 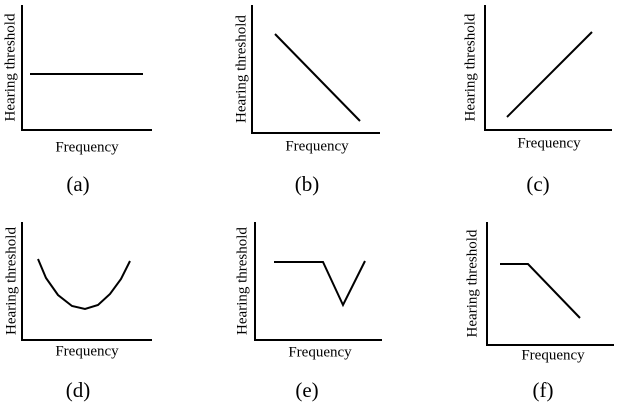 What do you see at coordinates (77, 184) in the screenshot?
I see `panel-caption: (a)` at bounding box center [77, 184].